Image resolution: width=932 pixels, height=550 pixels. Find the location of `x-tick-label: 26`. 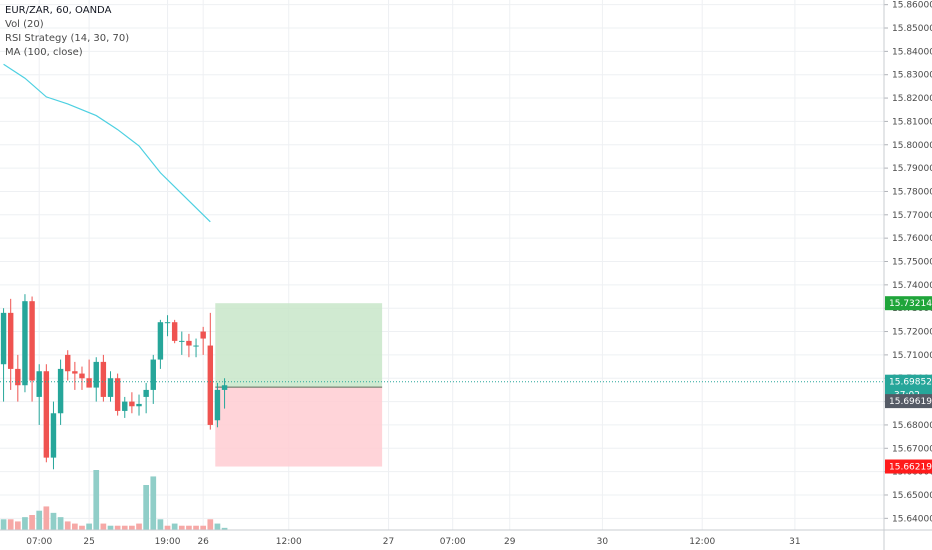

x-tick-label: 26 is located at coordinates (203, 542).